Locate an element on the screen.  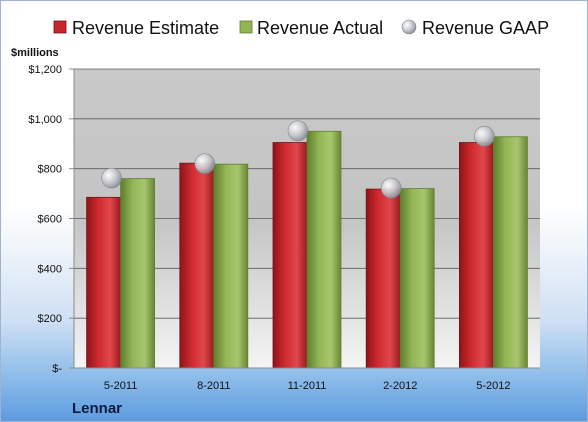
y-axis-ticks: $- $200 $400 $600 $800 $1,000 $1,200 is located at coordinates (51, 219).